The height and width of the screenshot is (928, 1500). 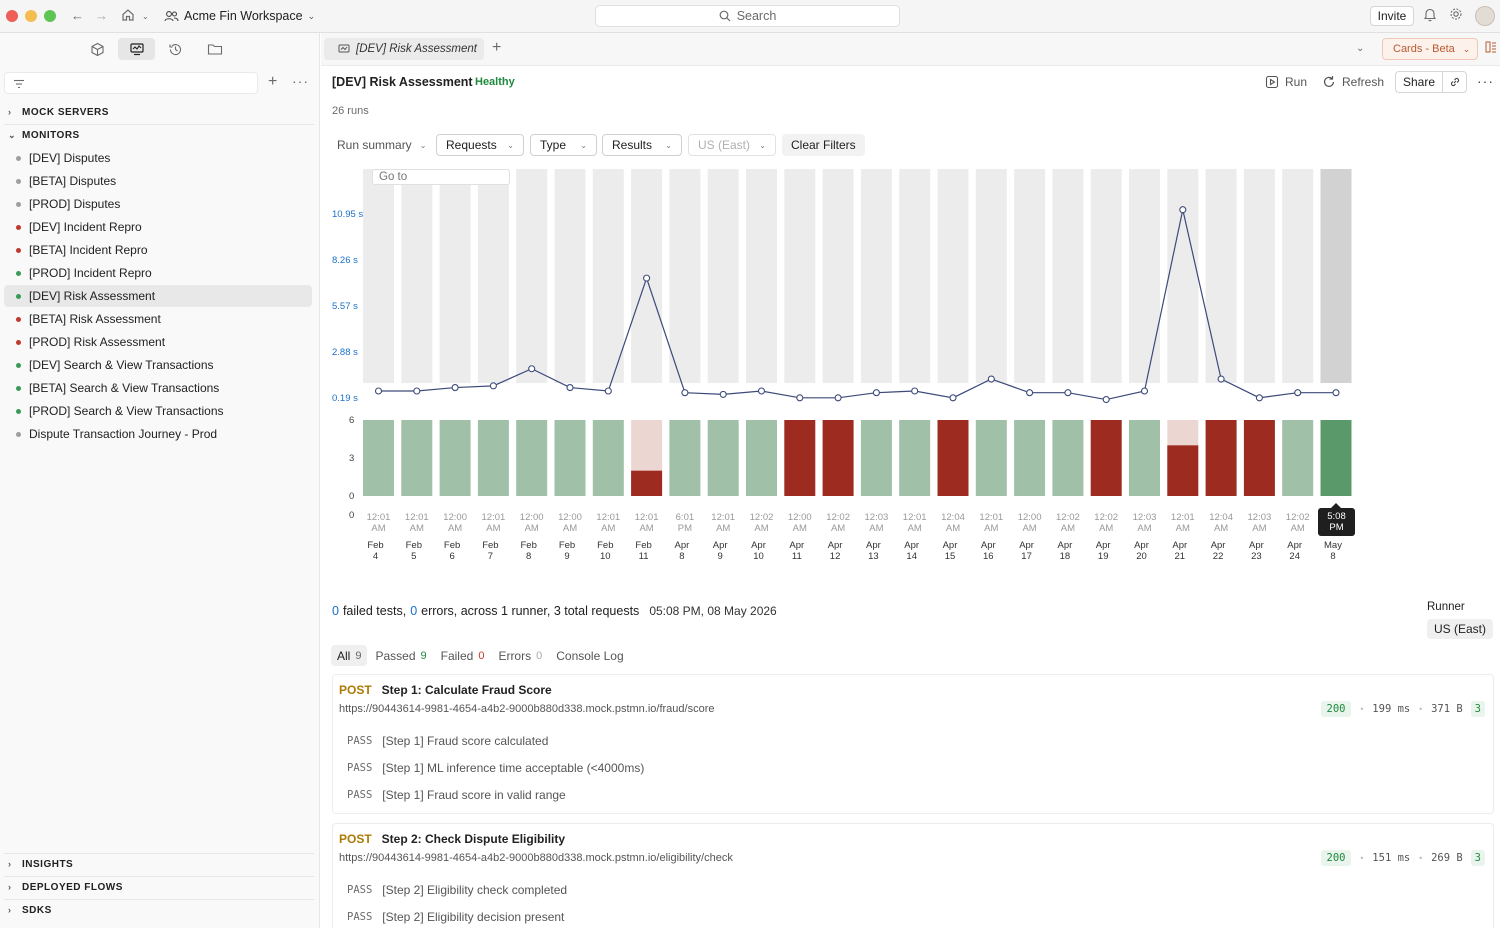 I want to click on monitor-item: [BETA] Search & View Transactions, so click(x=158, y=388).